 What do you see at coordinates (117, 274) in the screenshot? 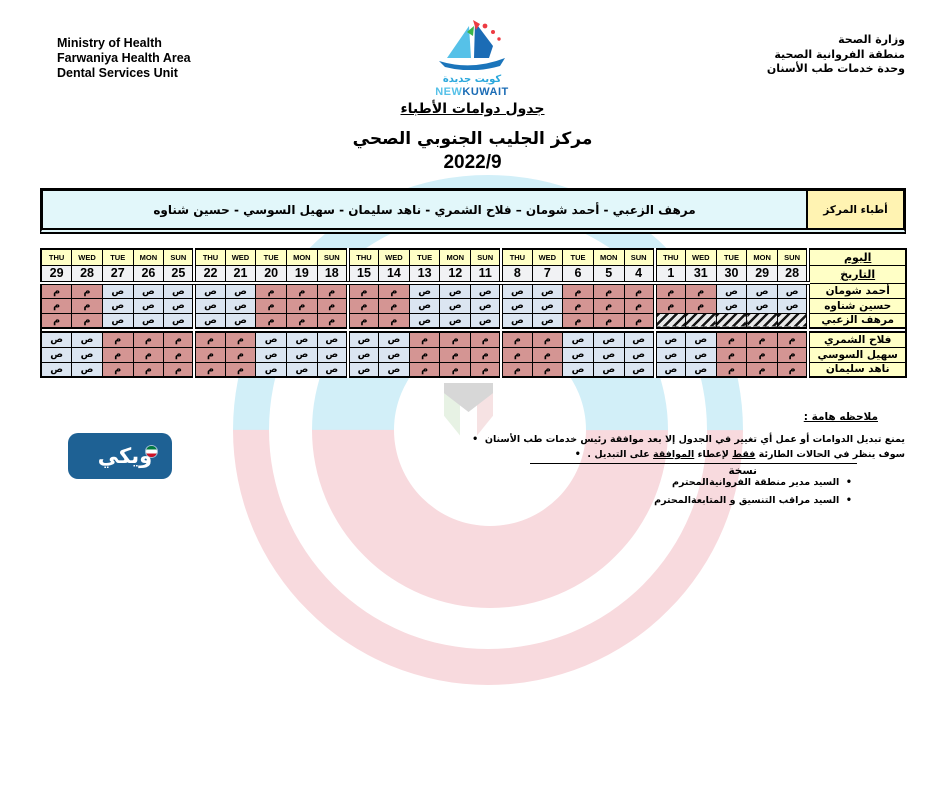
I see `date-cell: 27` at bounding box center [117, 274].